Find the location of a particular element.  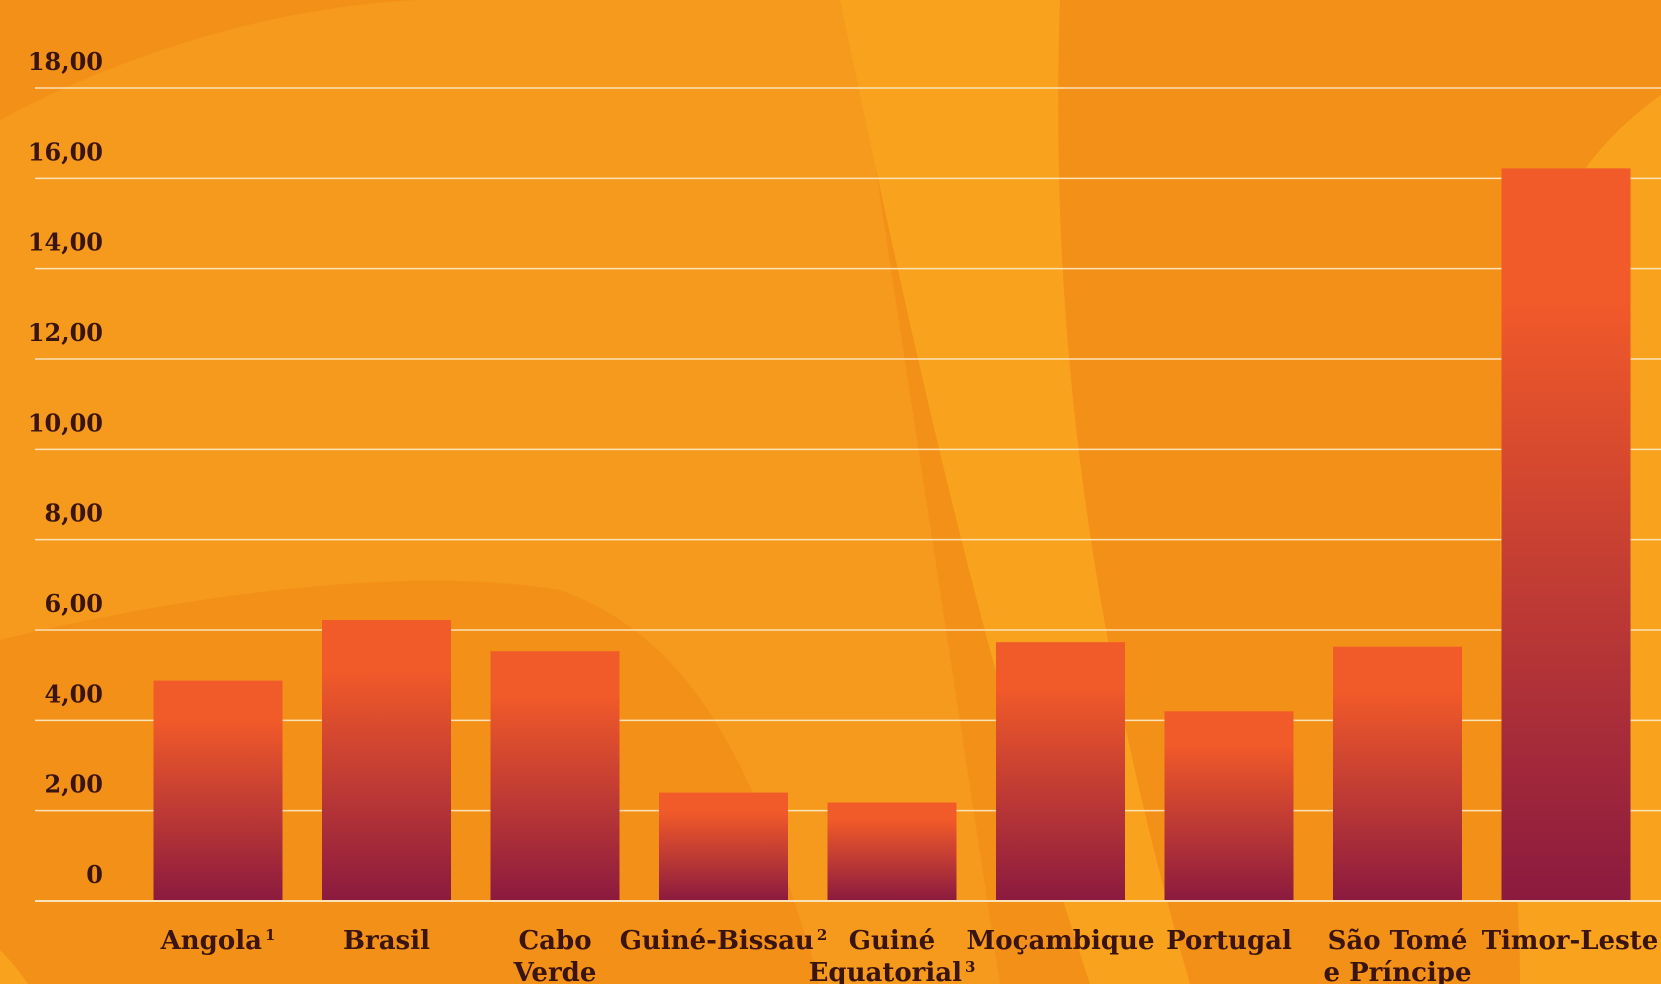

x-tick-label: Brasil is located at coordinates (386, 941).